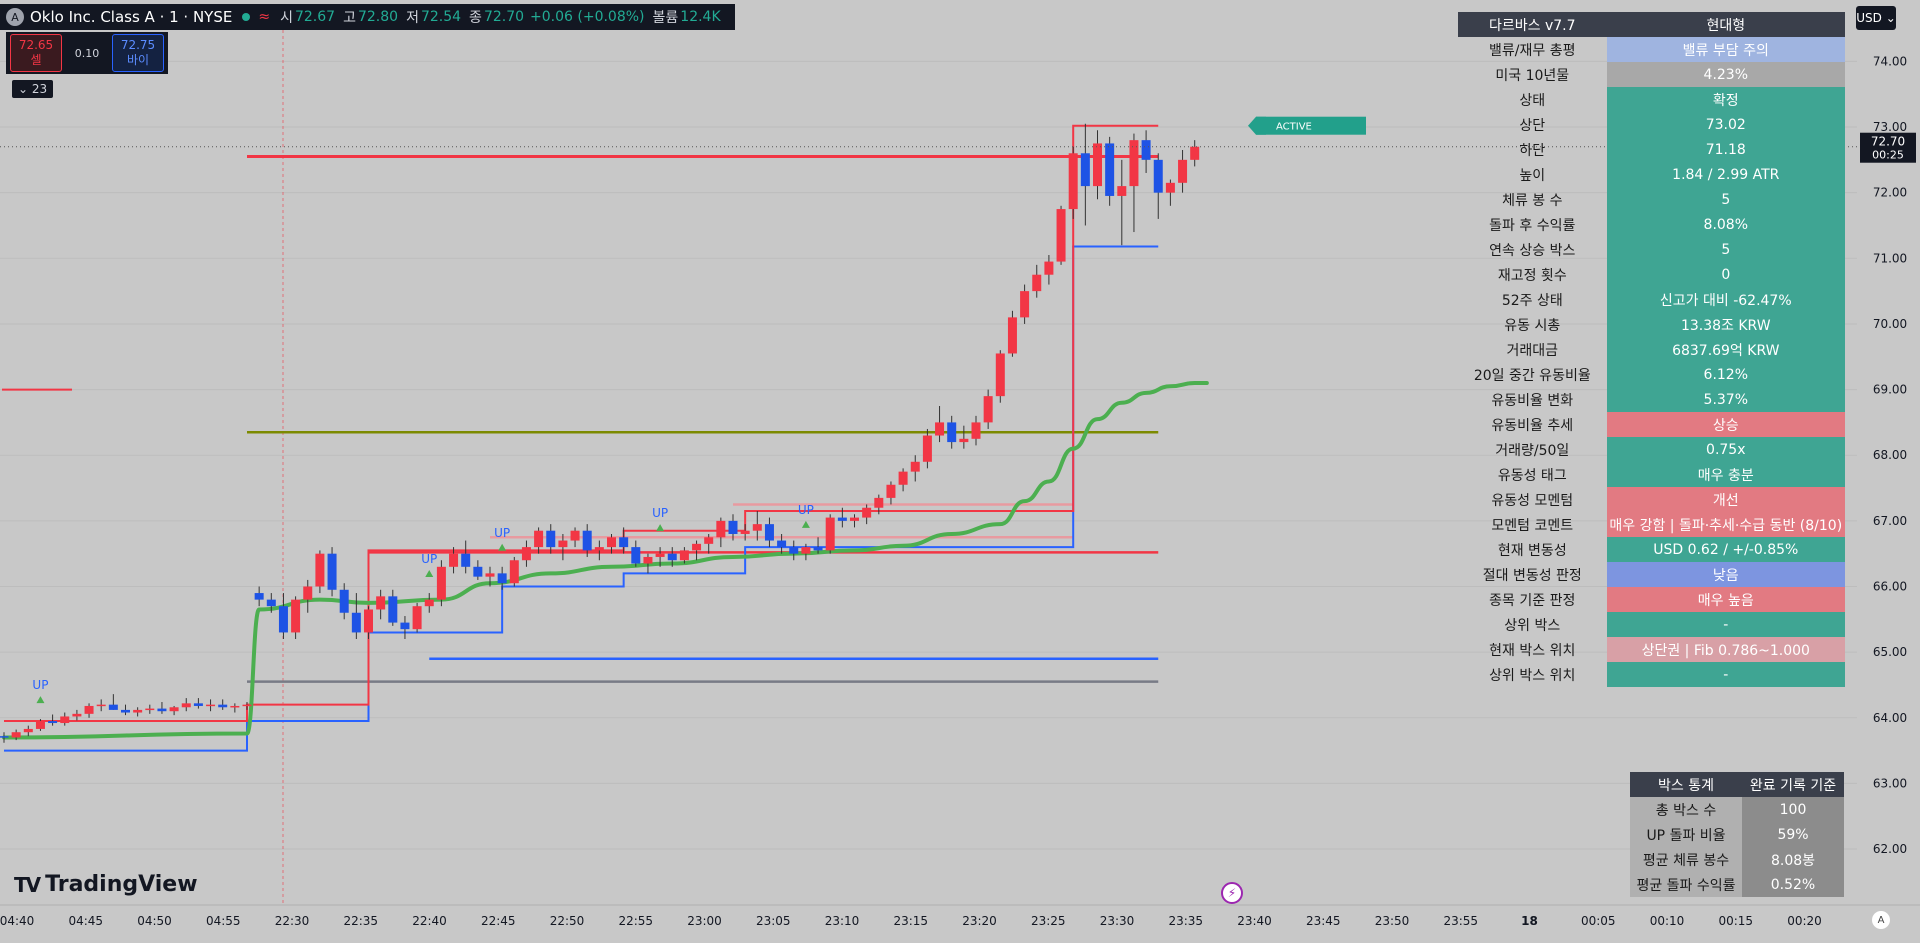  What do you see at coordinates (1532, 550) in the screenshot?
I see `panel-row-label: 현재 변동성` at bounding box center [1532, 550].